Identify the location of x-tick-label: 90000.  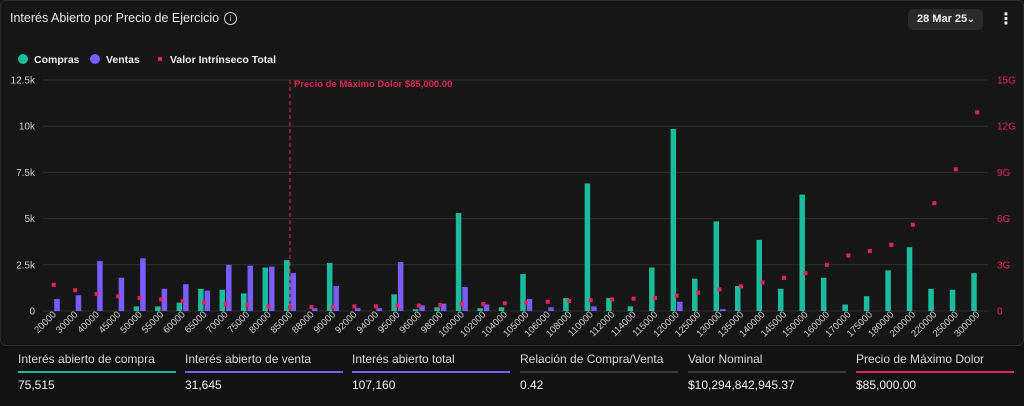
(325, 322).